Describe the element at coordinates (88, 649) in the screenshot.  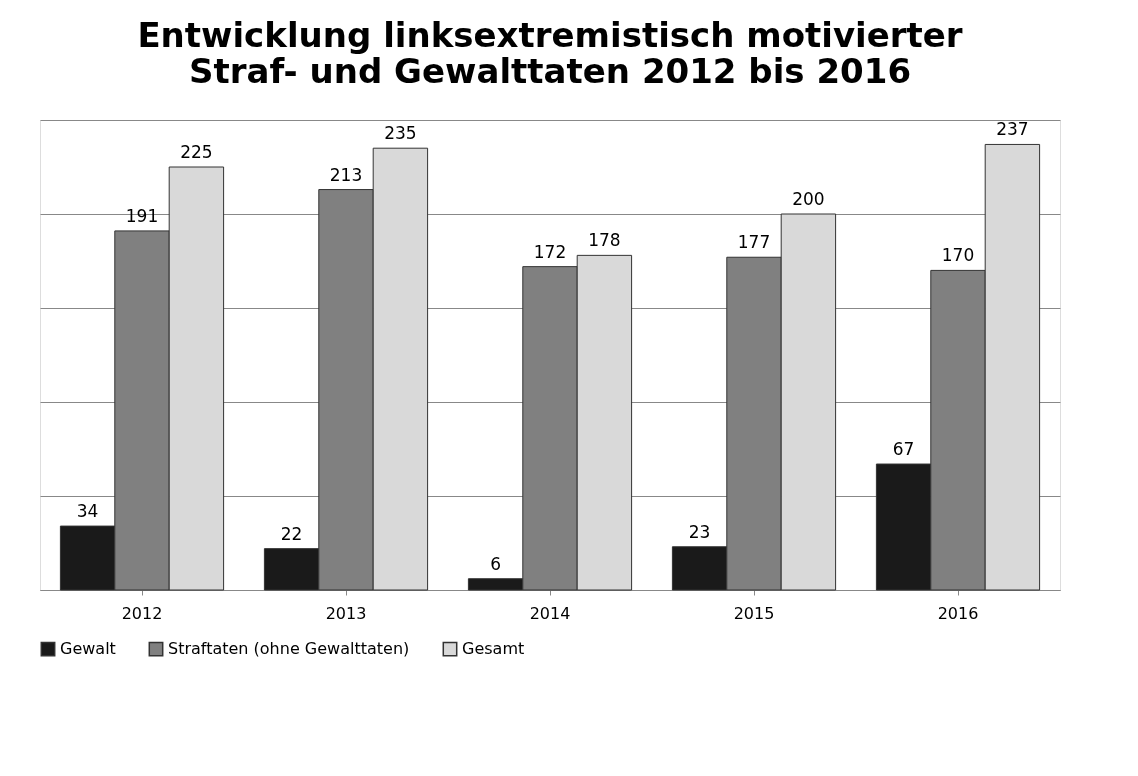
I see `legend-label: Gewalt` at that location.